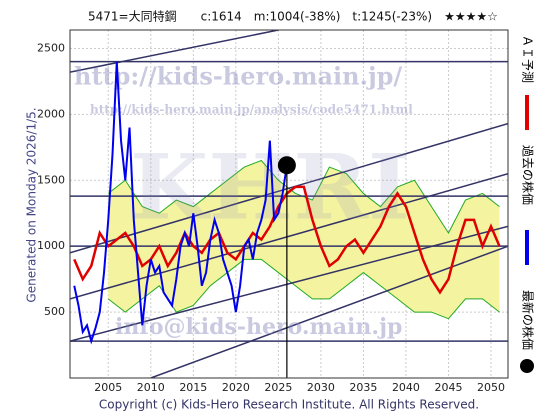 The image size is (560, 420). I want to click on x-tick-label: 2005, so click(108, 387).